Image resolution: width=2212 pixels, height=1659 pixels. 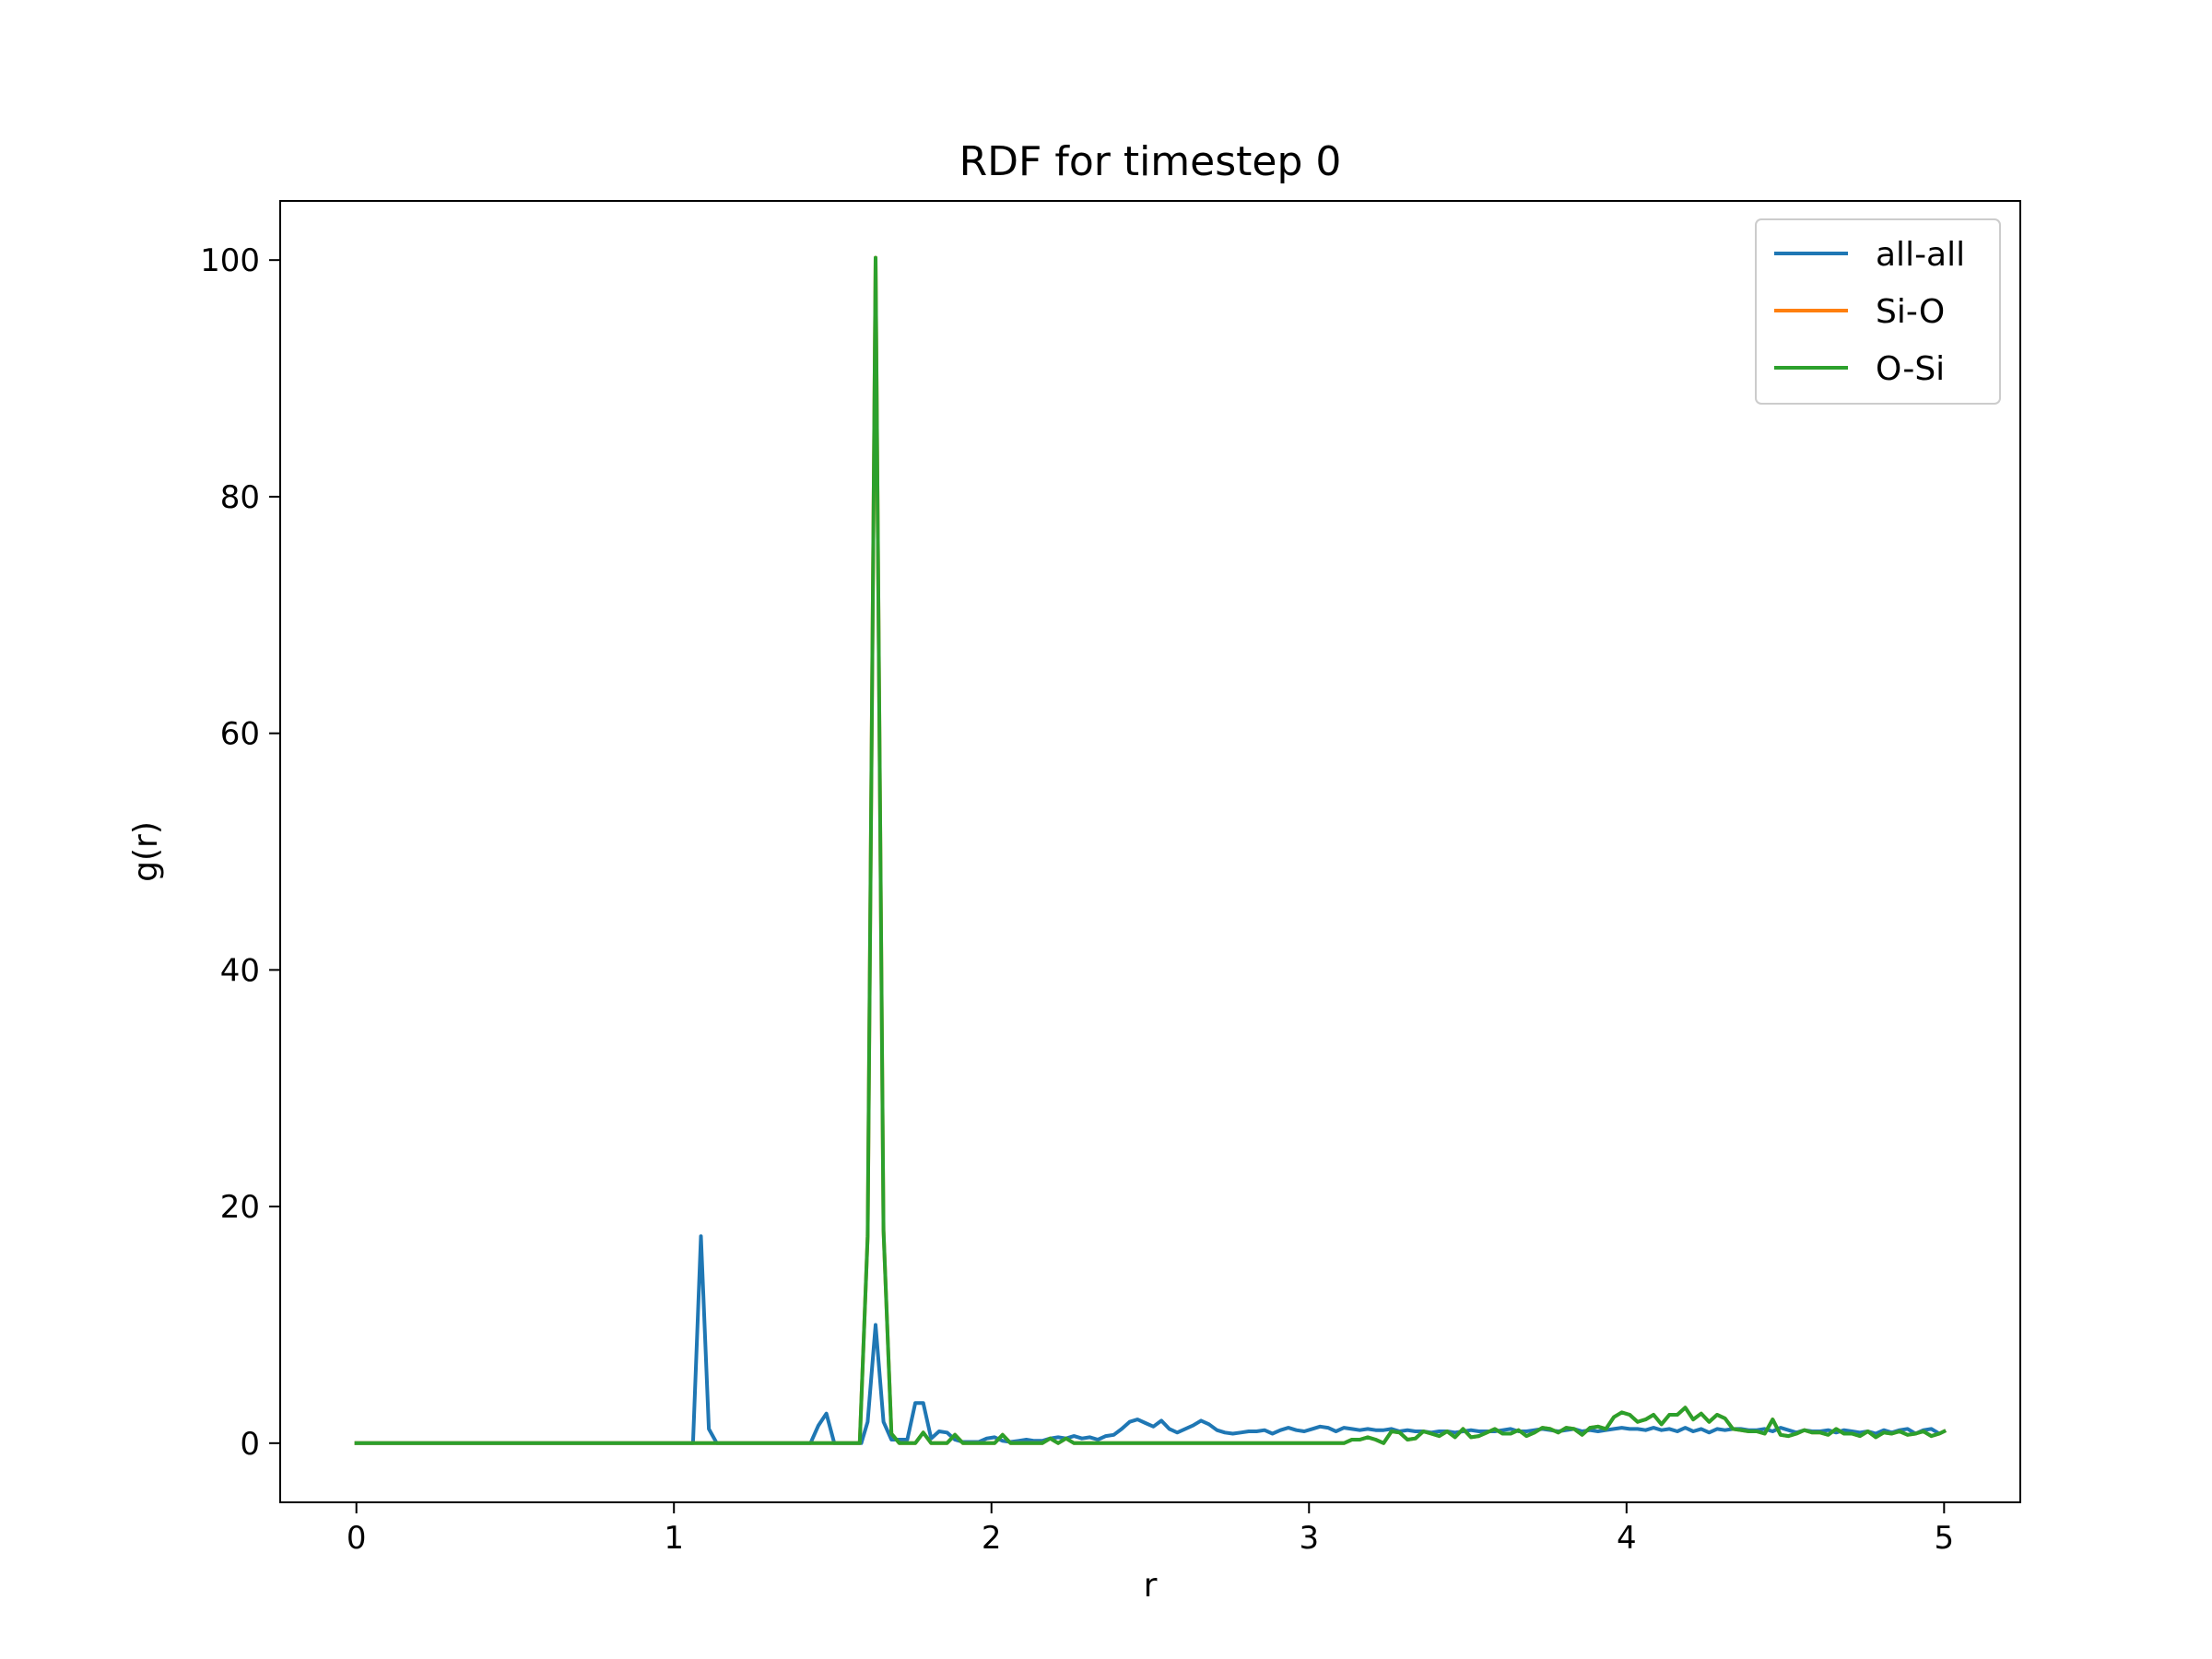 I want to click on legend: all-all Si-O O-Si, so click(x=1878, y=311).